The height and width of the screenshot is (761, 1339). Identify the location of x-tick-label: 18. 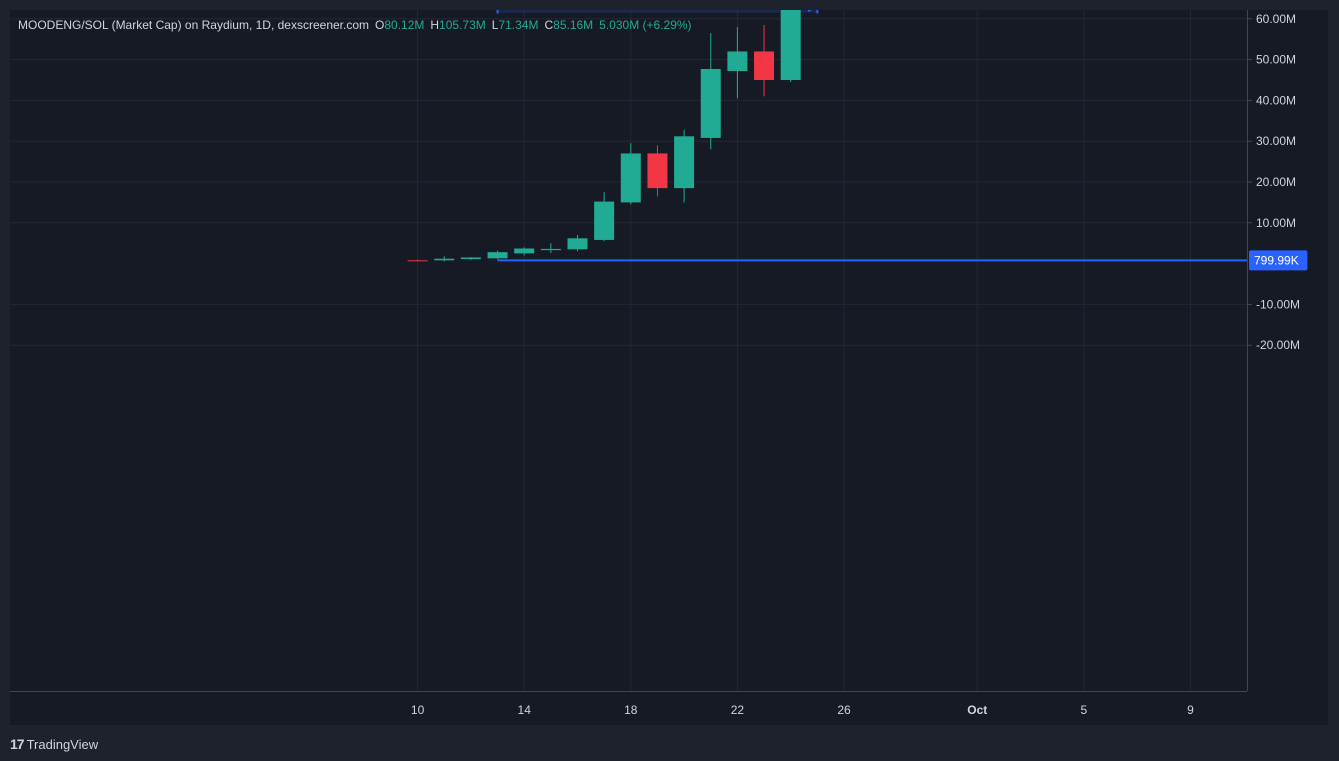
(631, 710).